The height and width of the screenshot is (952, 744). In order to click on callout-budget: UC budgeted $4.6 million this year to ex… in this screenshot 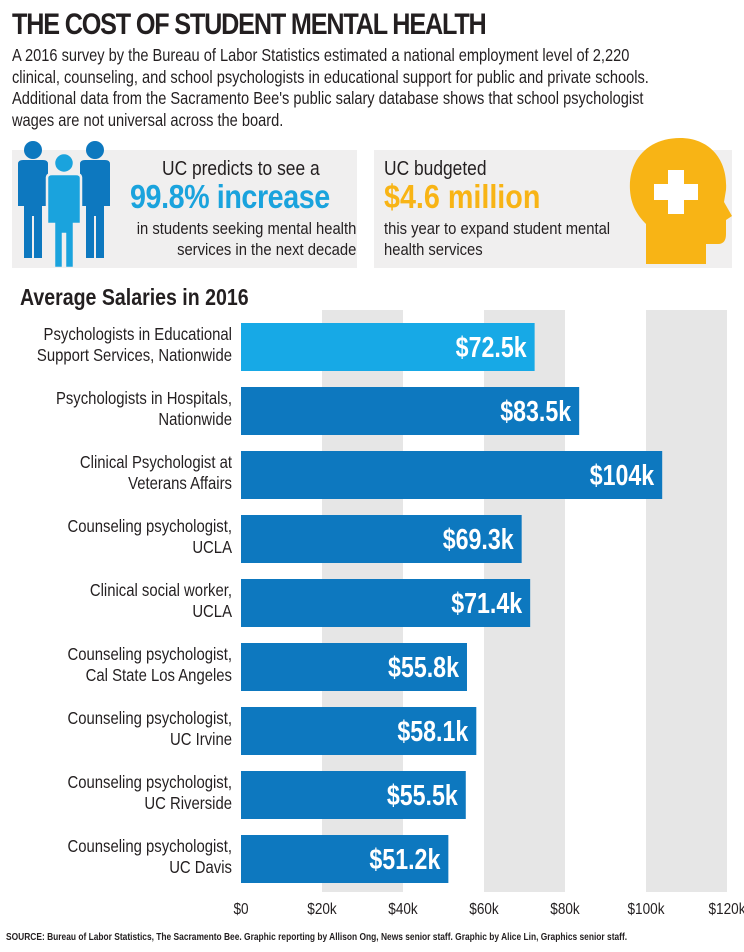, I will do `click(553, 203)`.